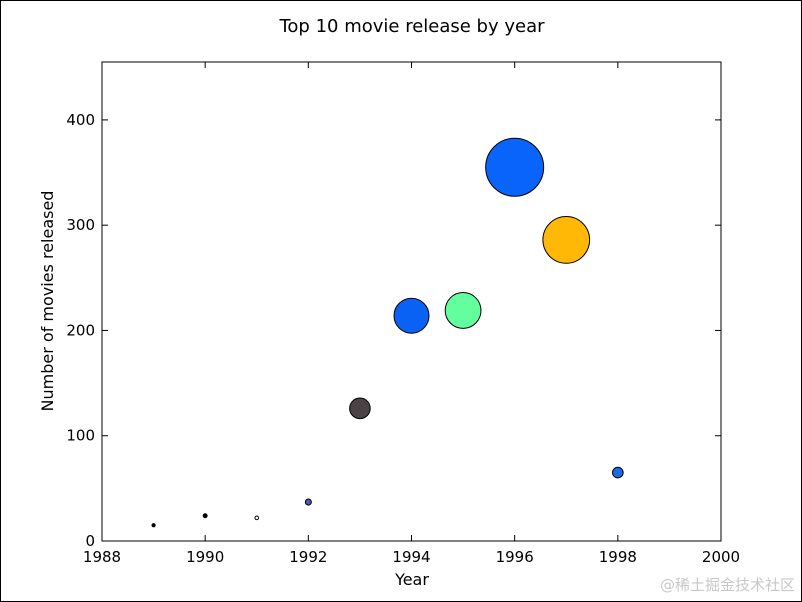  Describe the element at coordinates (205, 516) in the screenshot. I see `data-point-1990` at that location.